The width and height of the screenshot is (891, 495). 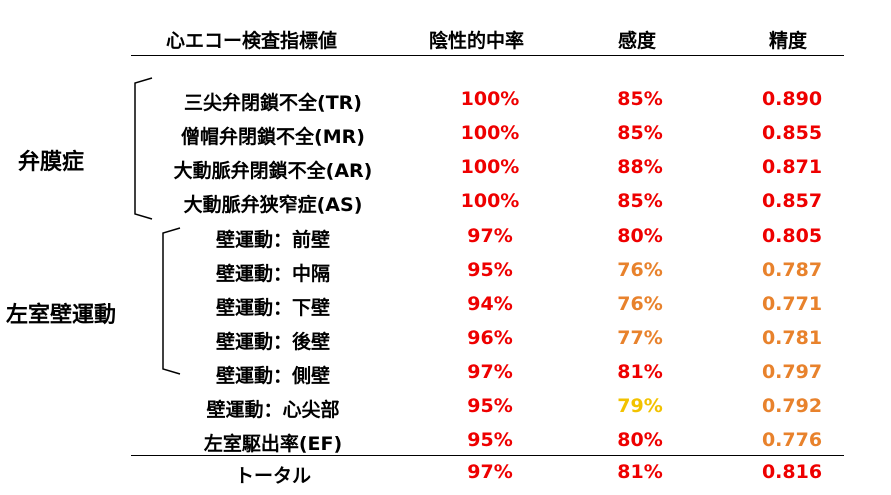 I want to click on row-sensitivity: 79%, so click(x=640, y=406).